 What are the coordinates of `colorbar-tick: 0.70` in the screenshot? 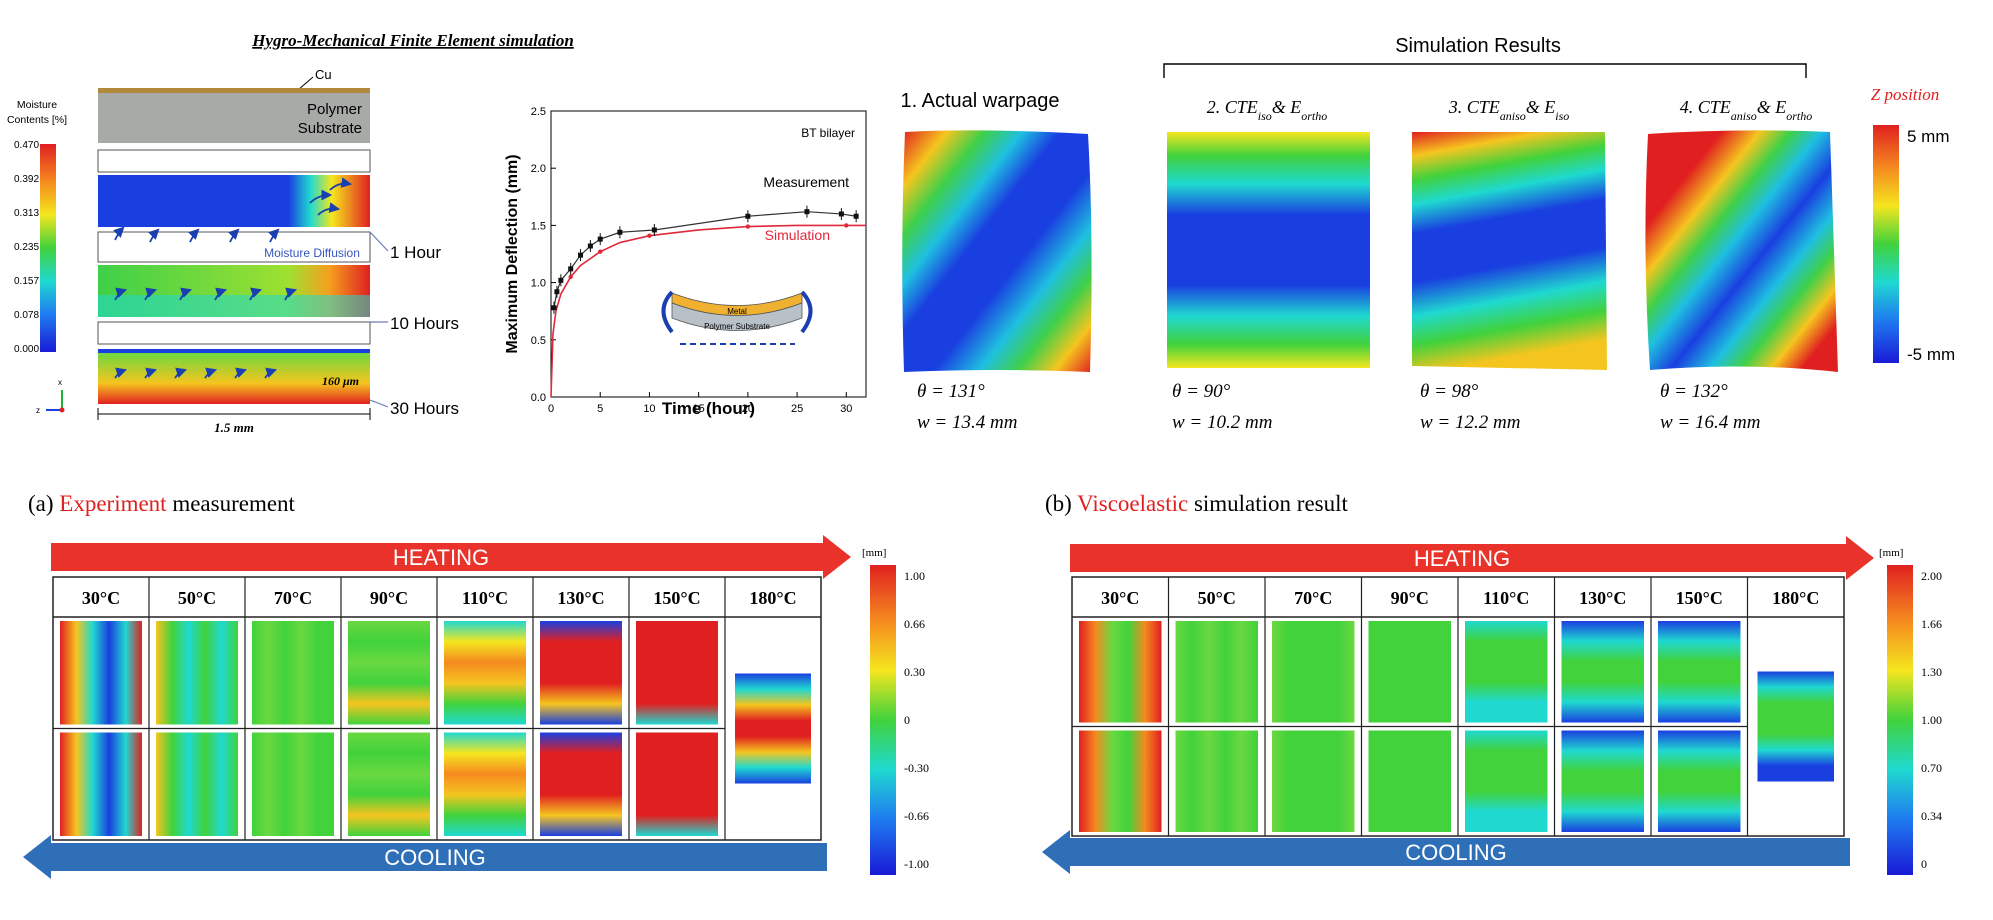 It's located at (1931, 768).